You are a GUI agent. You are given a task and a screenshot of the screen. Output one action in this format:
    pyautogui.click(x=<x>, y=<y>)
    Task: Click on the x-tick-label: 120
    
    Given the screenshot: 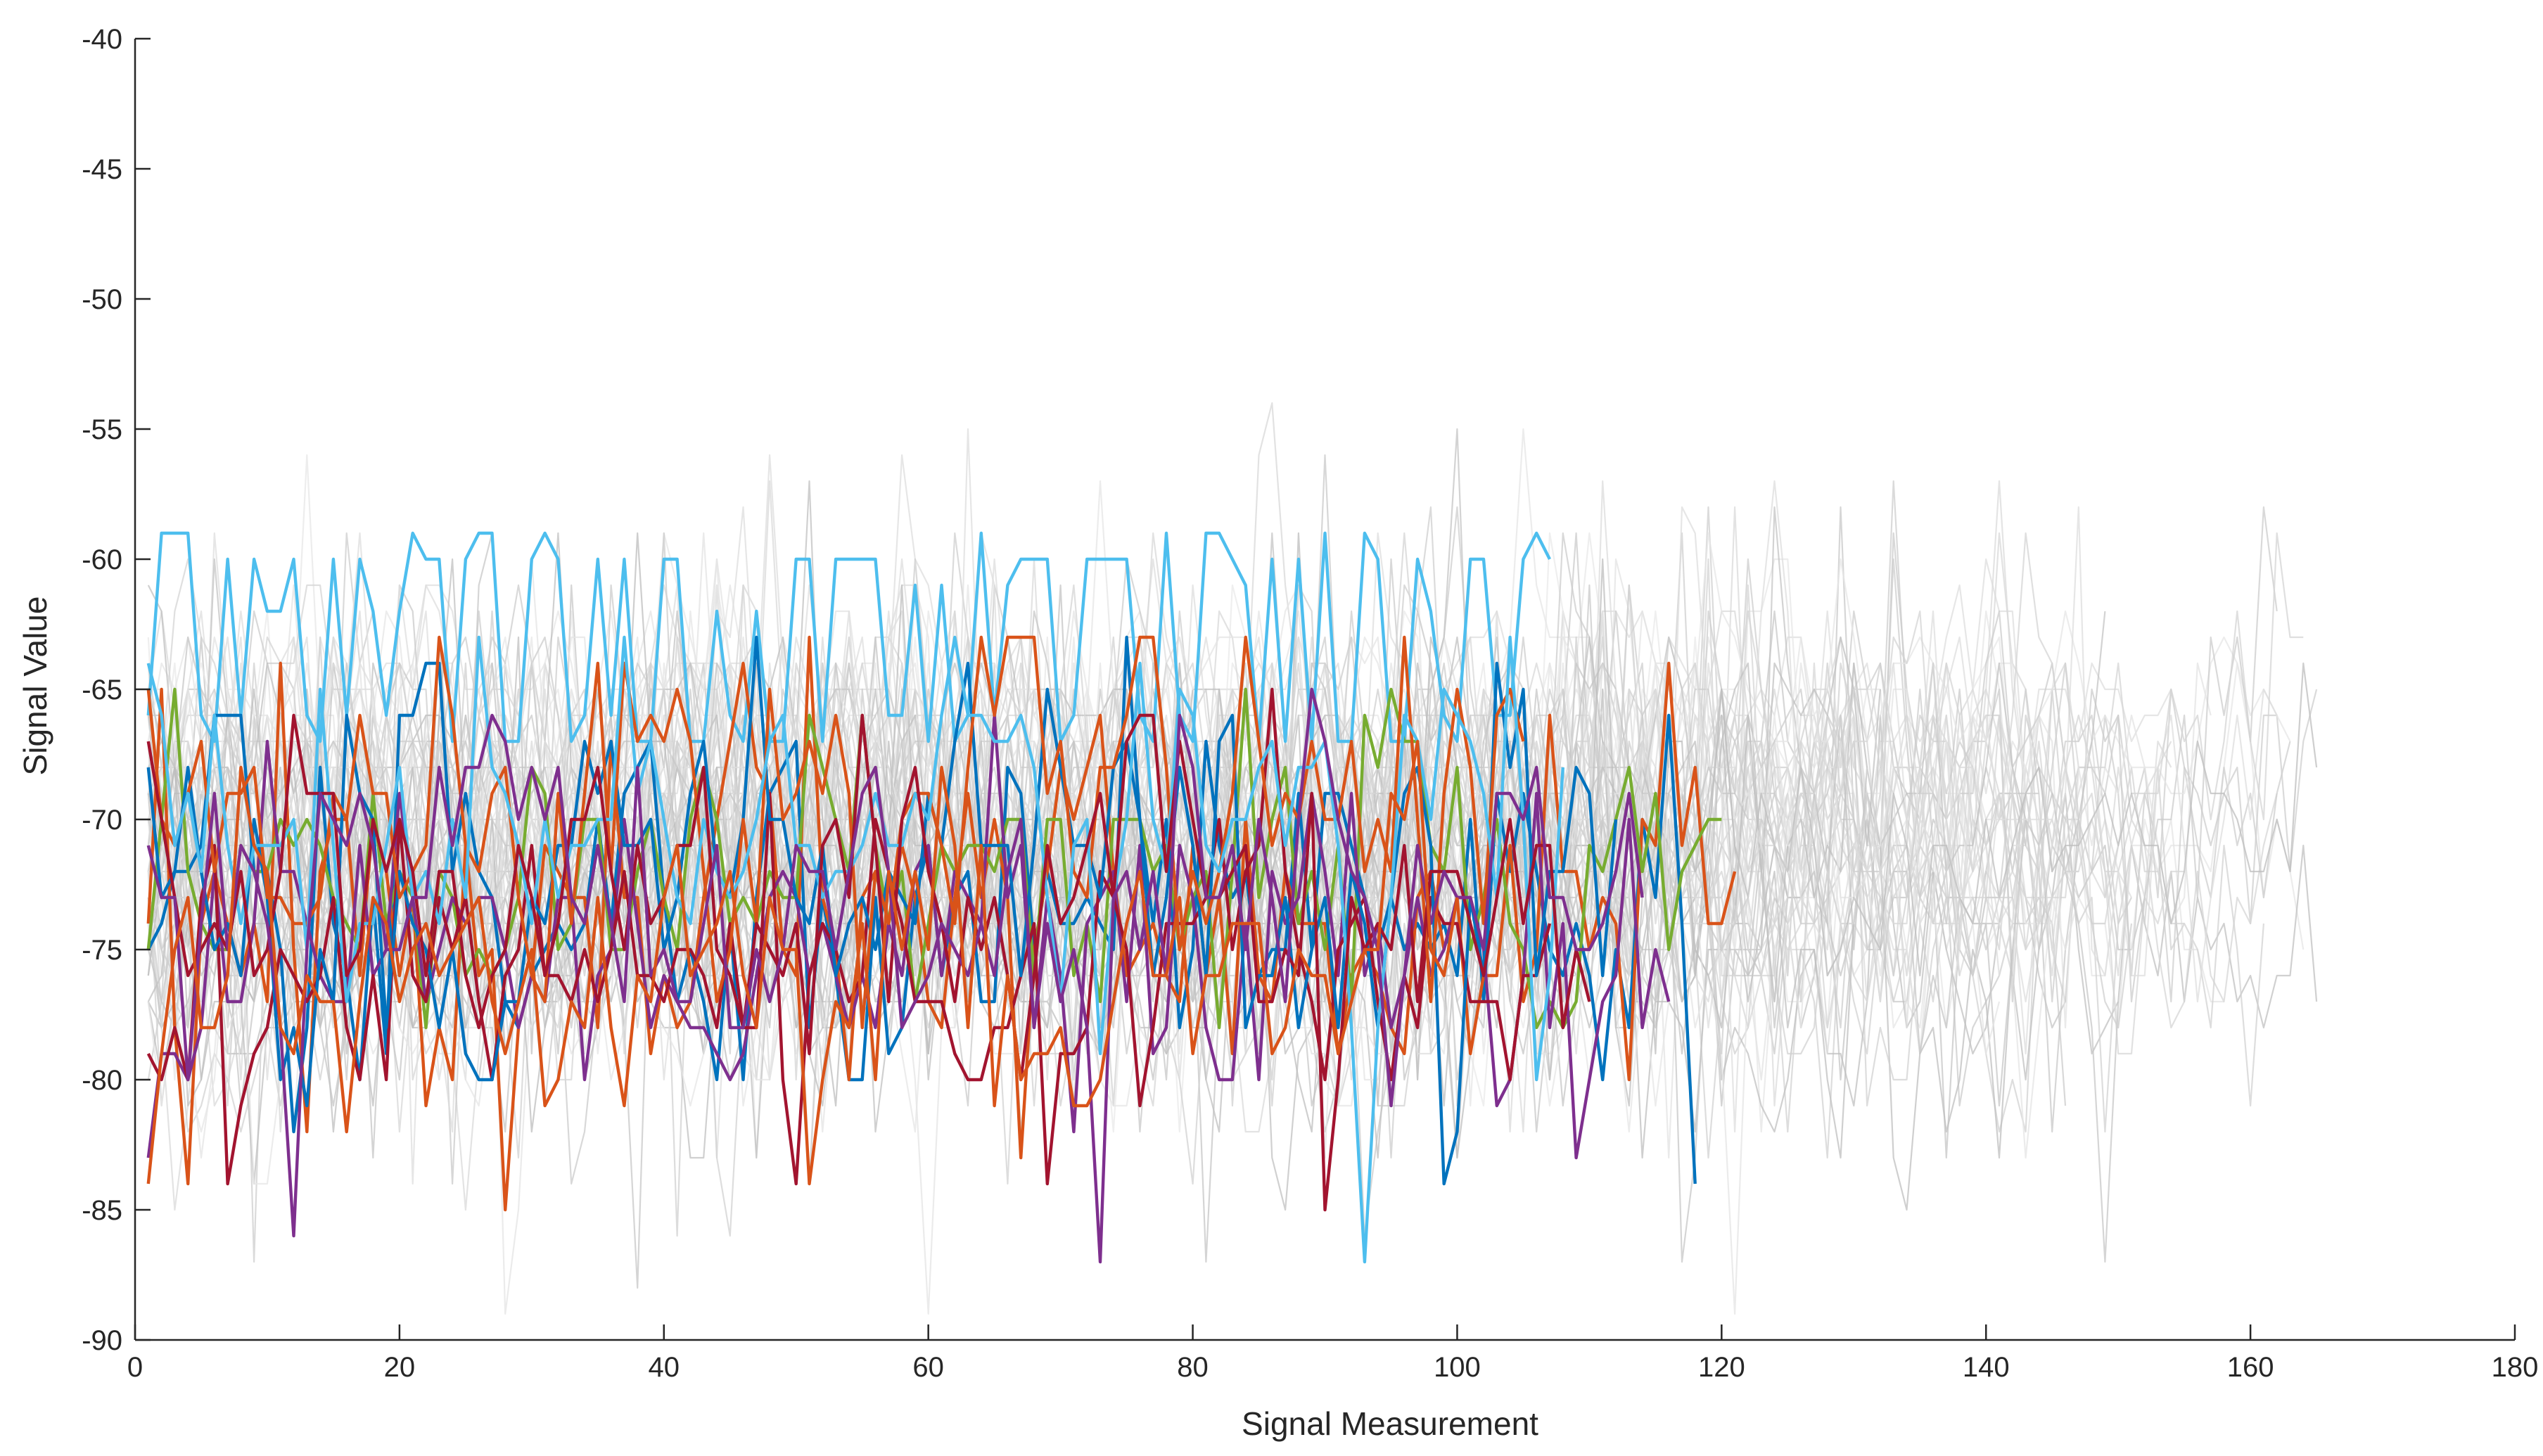 What is the action you would take?
    pyautogui.click(x=1721, y=1367)
    